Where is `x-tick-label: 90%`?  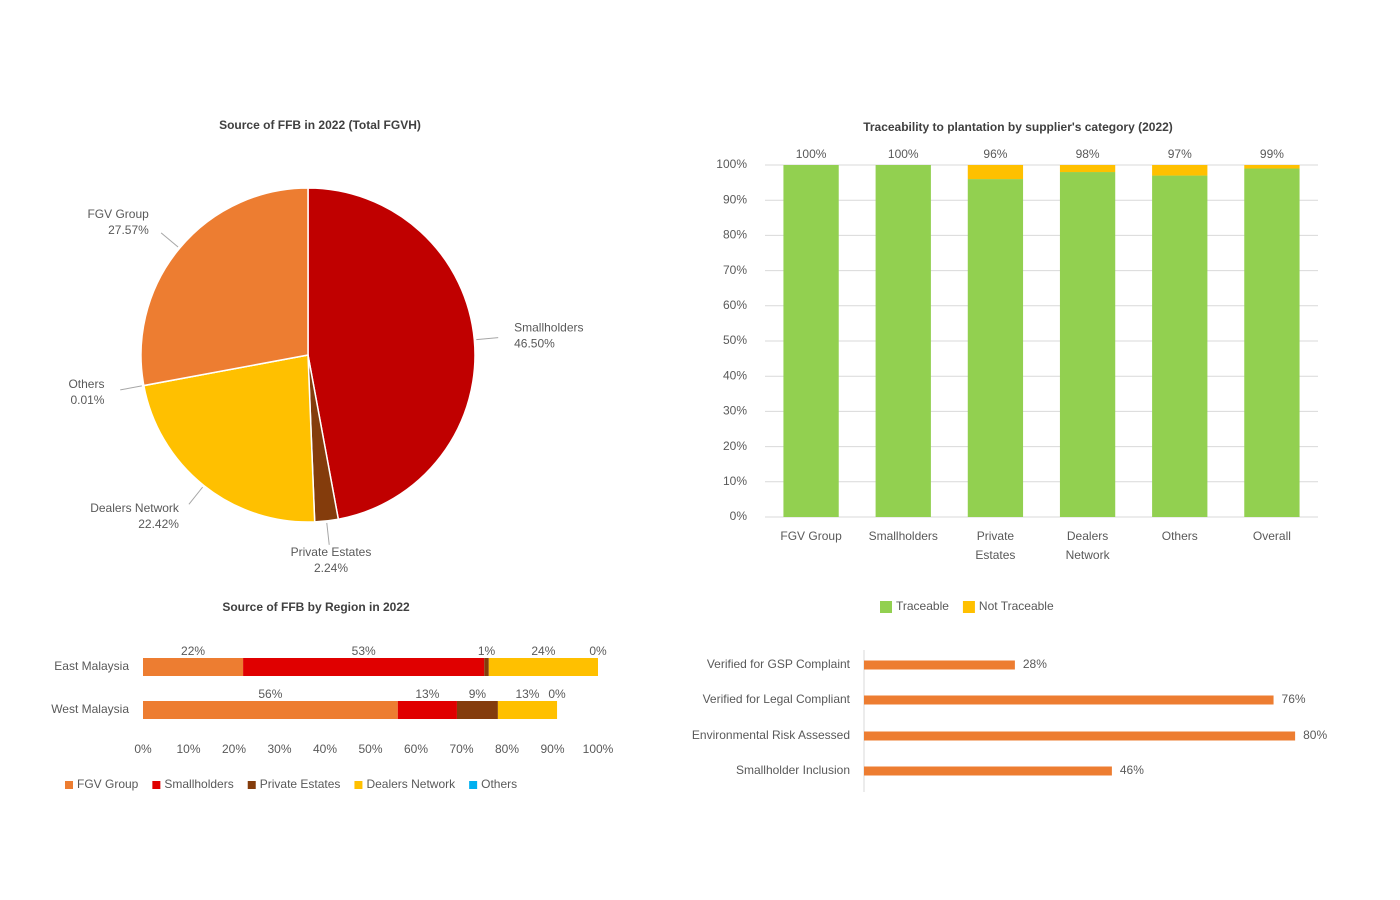
x-tick-label: 90% is located at coordinates (552, 749).